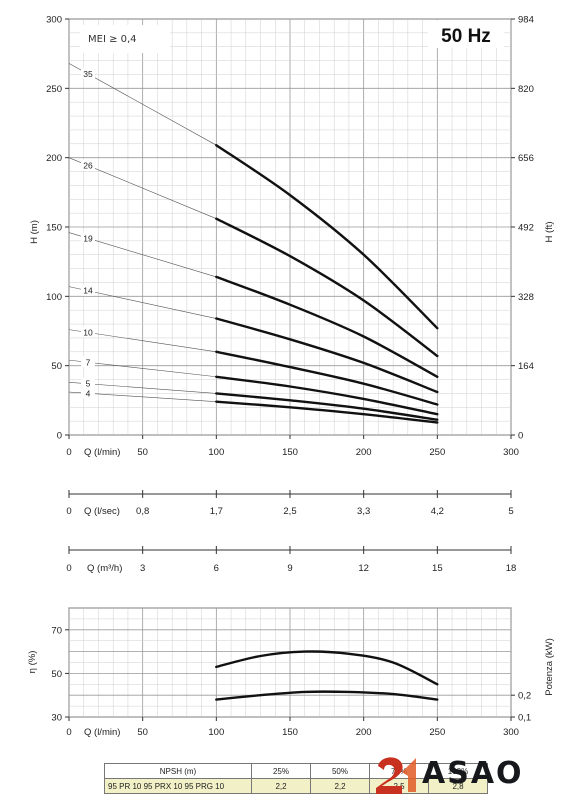 The height and width of the screenshot is (800, 566). I want to click on power-curve, so click(327, 695).